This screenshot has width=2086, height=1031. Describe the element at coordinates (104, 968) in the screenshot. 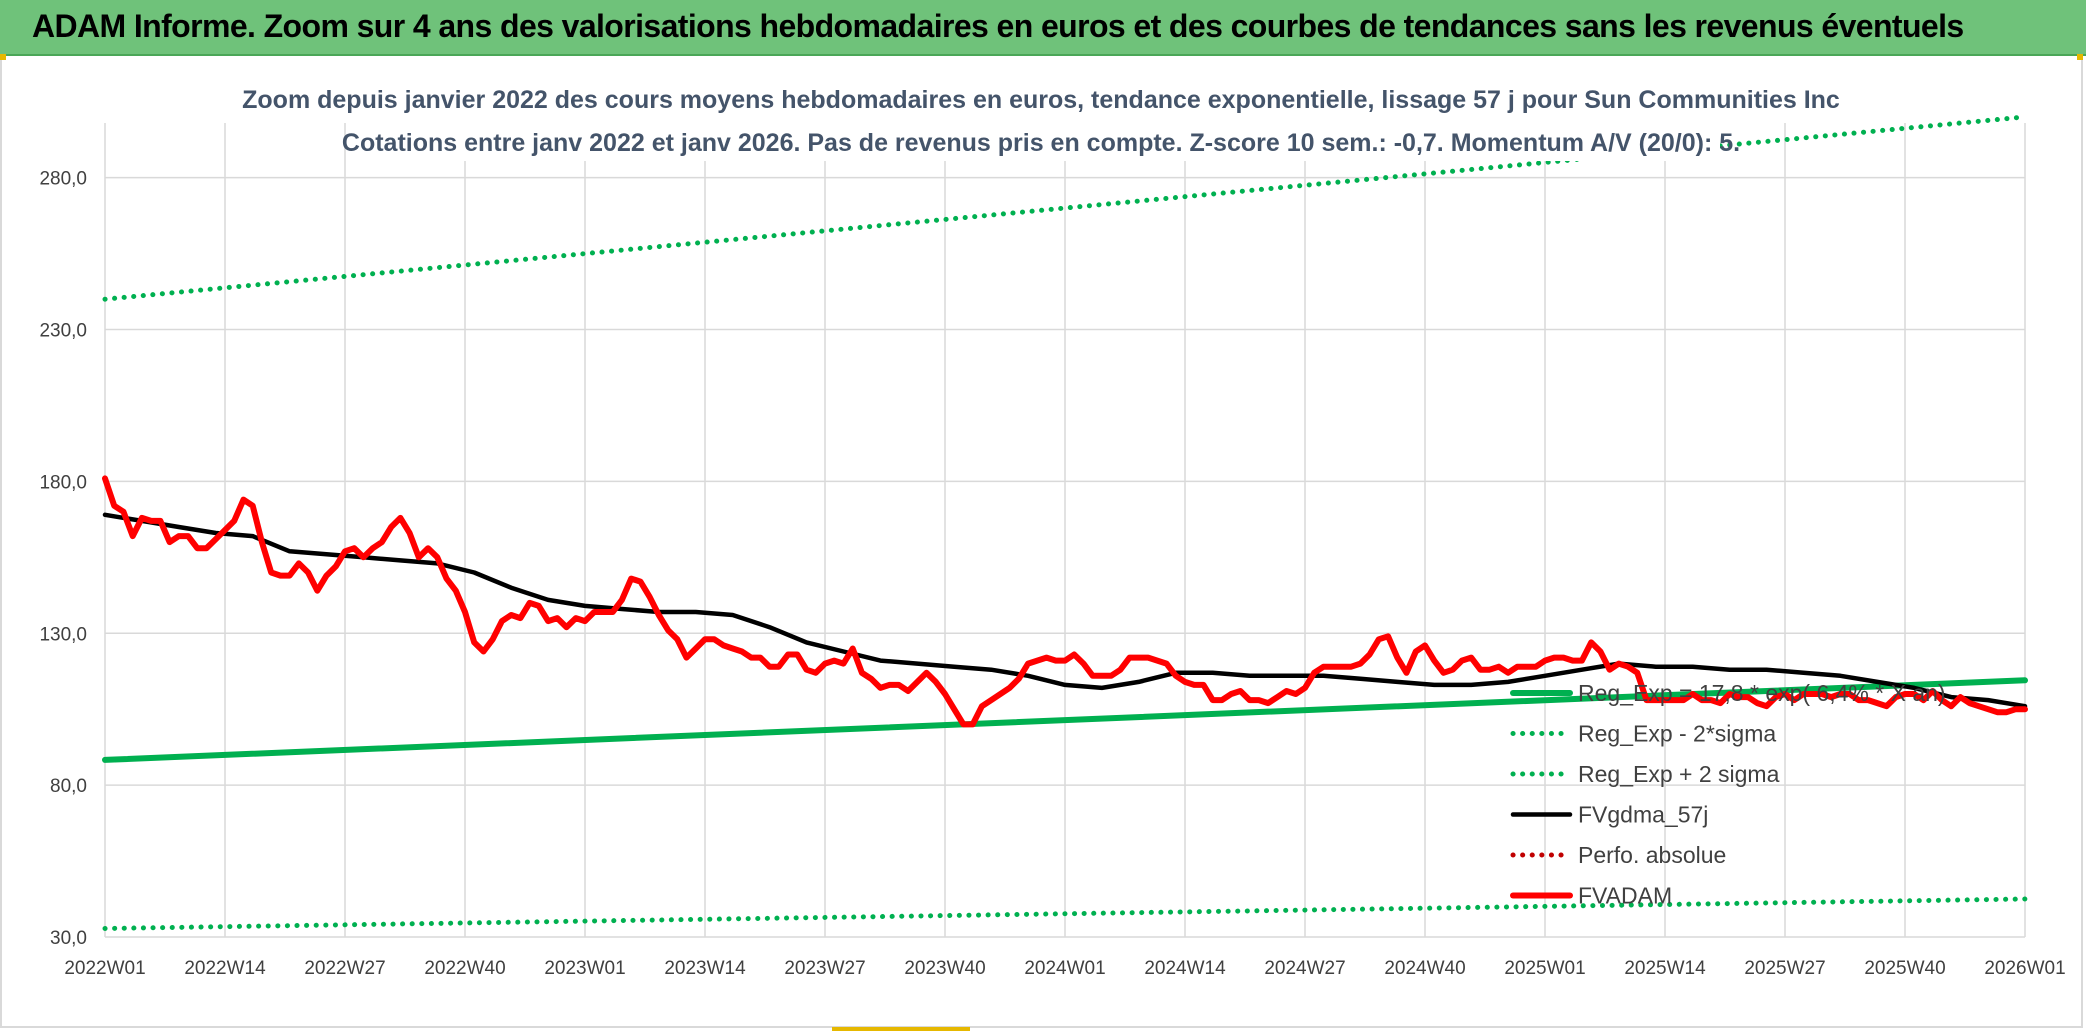

I see `x-tick-label: 2022W01` at that location.